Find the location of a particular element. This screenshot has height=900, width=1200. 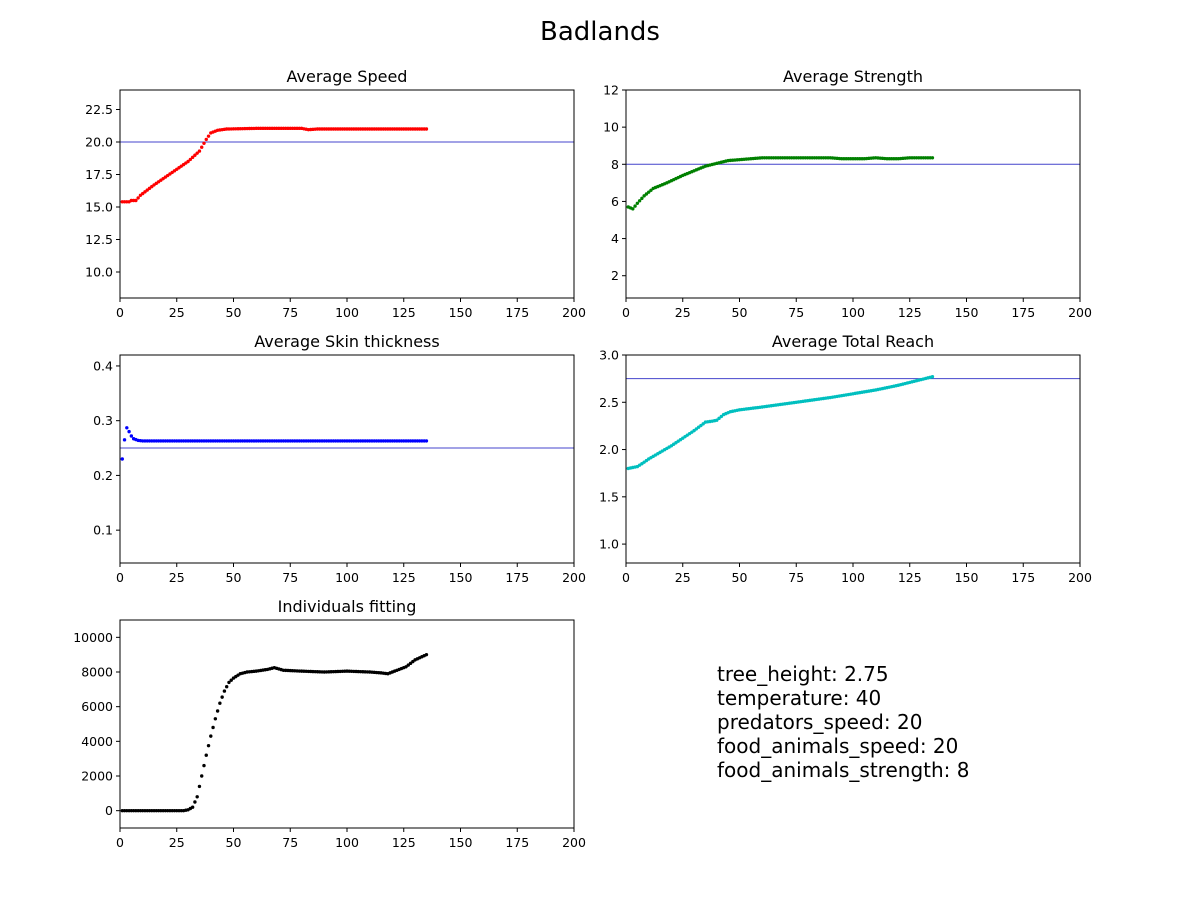

y-tick-label: 12 is located at coordinates (611, 90).